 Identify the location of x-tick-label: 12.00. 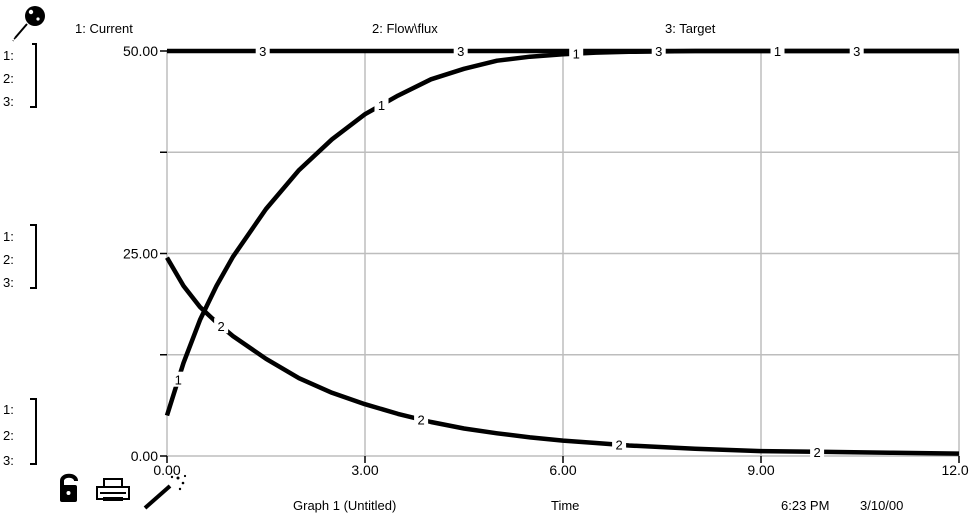
(955, 470).